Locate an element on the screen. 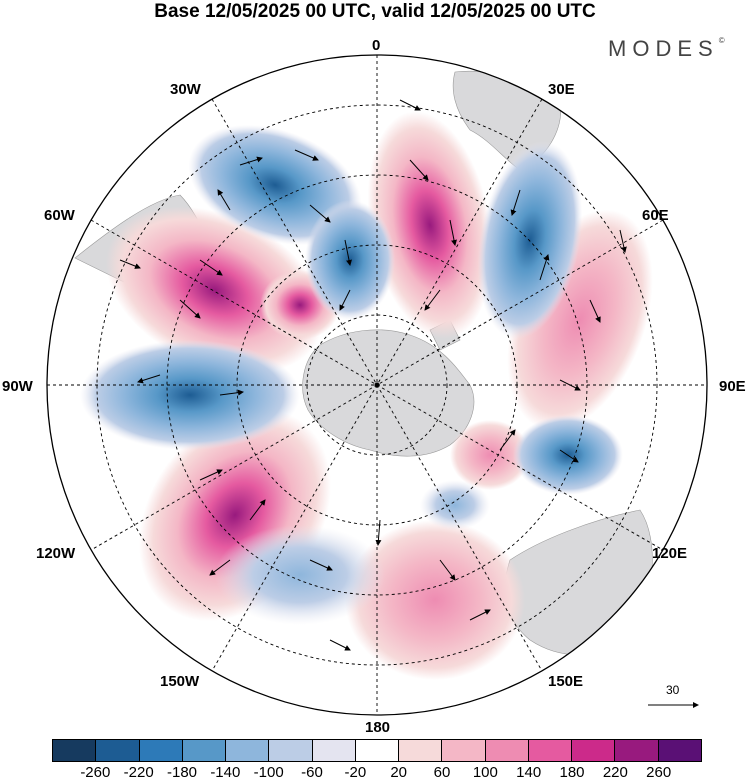 Image resolution: width=750 pixels, height=783 pixels. lon-label-30w: 30W is located at coordinates (185, 89).